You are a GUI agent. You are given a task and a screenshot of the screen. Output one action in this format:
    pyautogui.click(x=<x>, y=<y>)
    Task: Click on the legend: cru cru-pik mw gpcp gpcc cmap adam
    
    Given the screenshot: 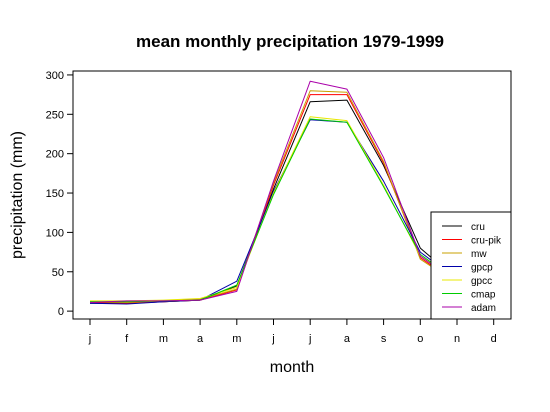 What is the action you would take?
    pyautogui.click(x=471, y=265)
    